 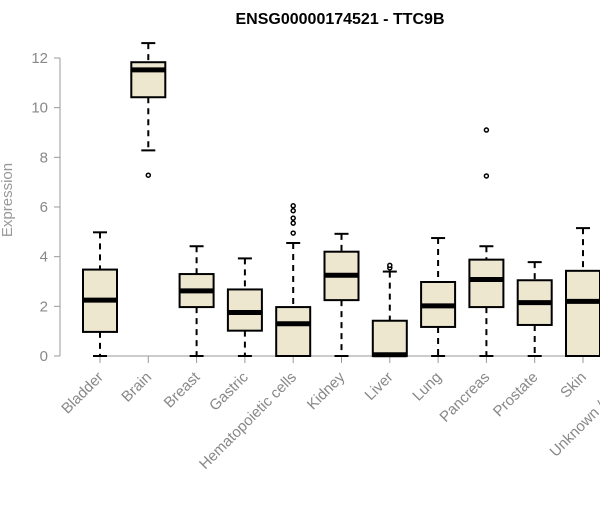 I want to click on x-tick-label: Breast, so click(x=182, y=389).